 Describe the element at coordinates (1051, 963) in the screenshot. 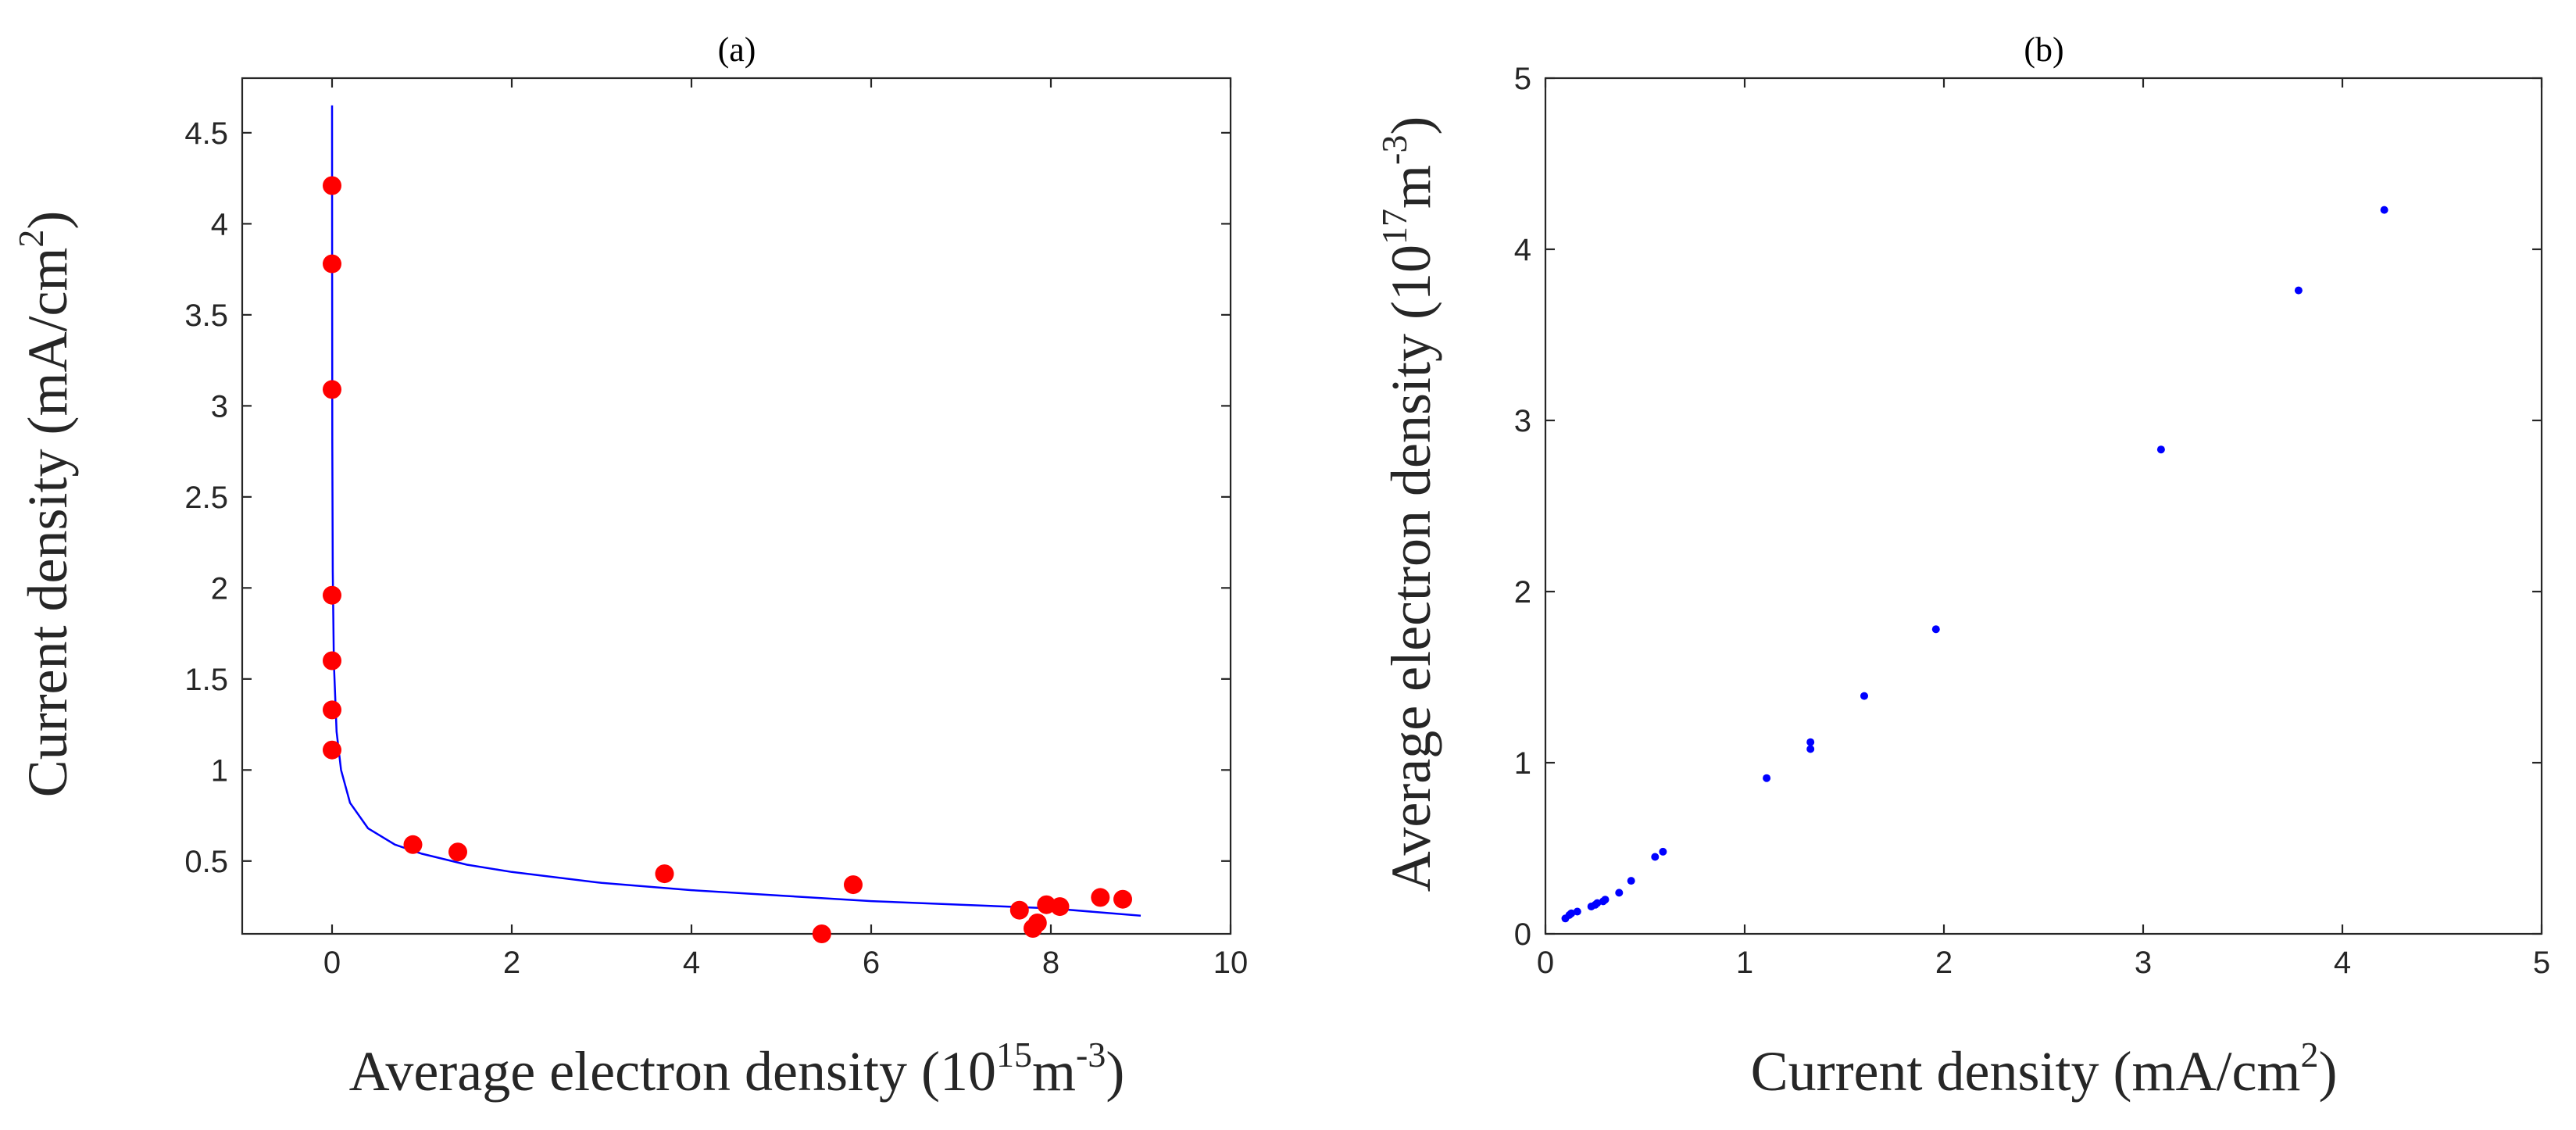

I see `x-tick-label: 8` at that location.